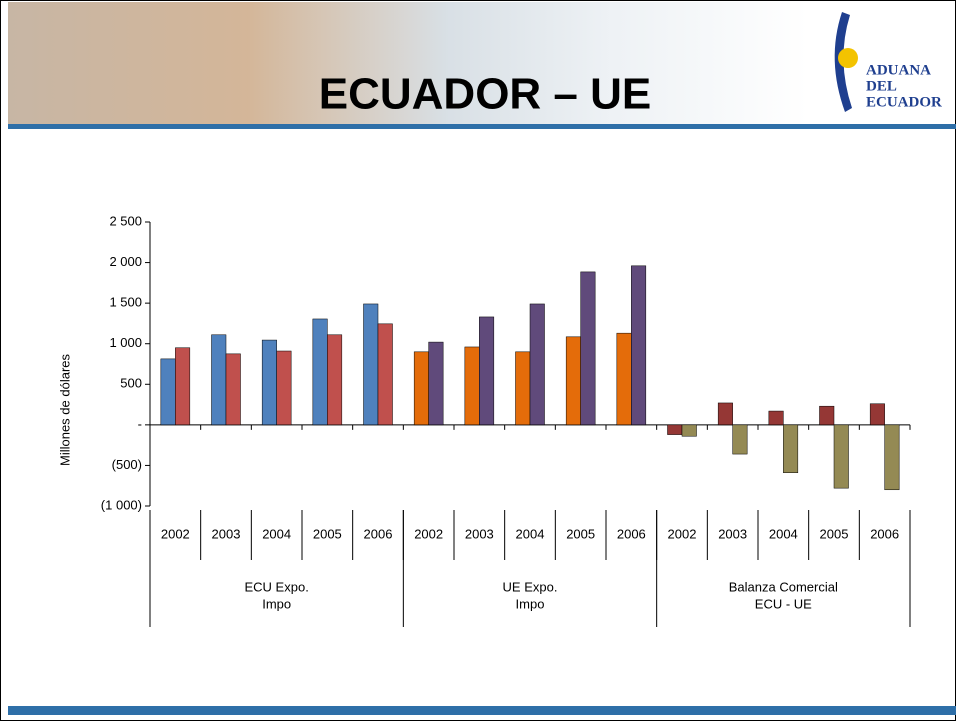  I want to click on logo-text: ECUADOR, so click(904, 102).